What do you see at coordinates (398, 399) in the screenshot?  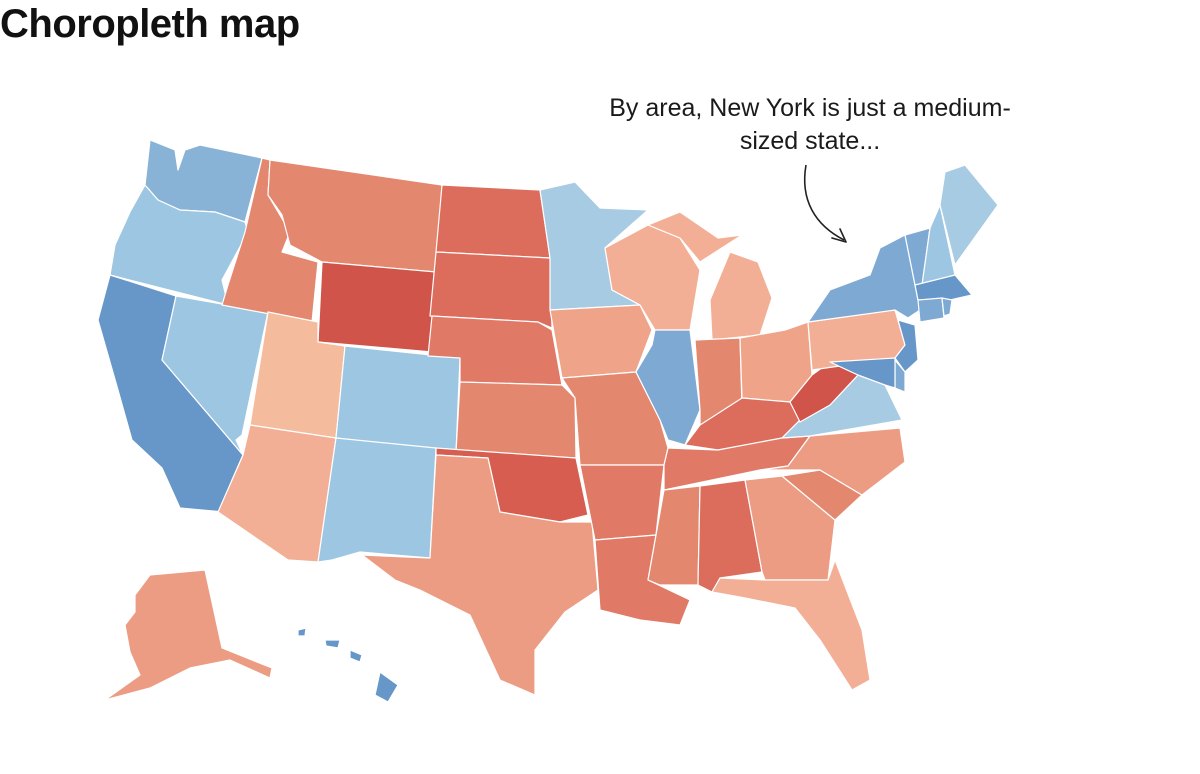 I see `state-colorado` at bounding box center [398, 399].